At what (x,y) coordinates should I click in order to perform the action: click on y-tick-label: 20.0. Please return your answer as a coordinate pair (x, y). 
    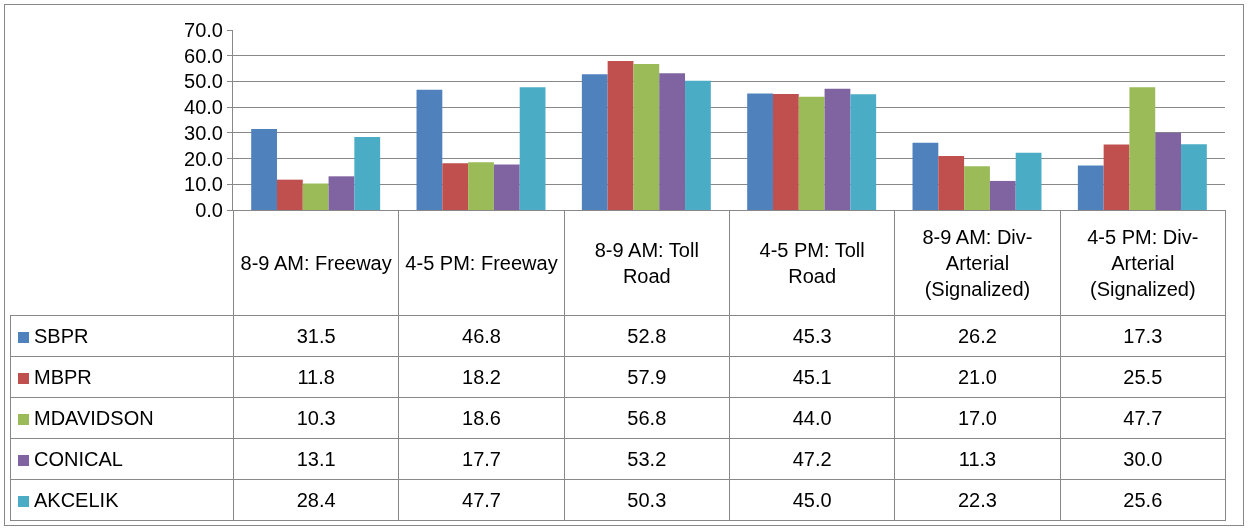
    Looking at the image, I should click on (203, 158).